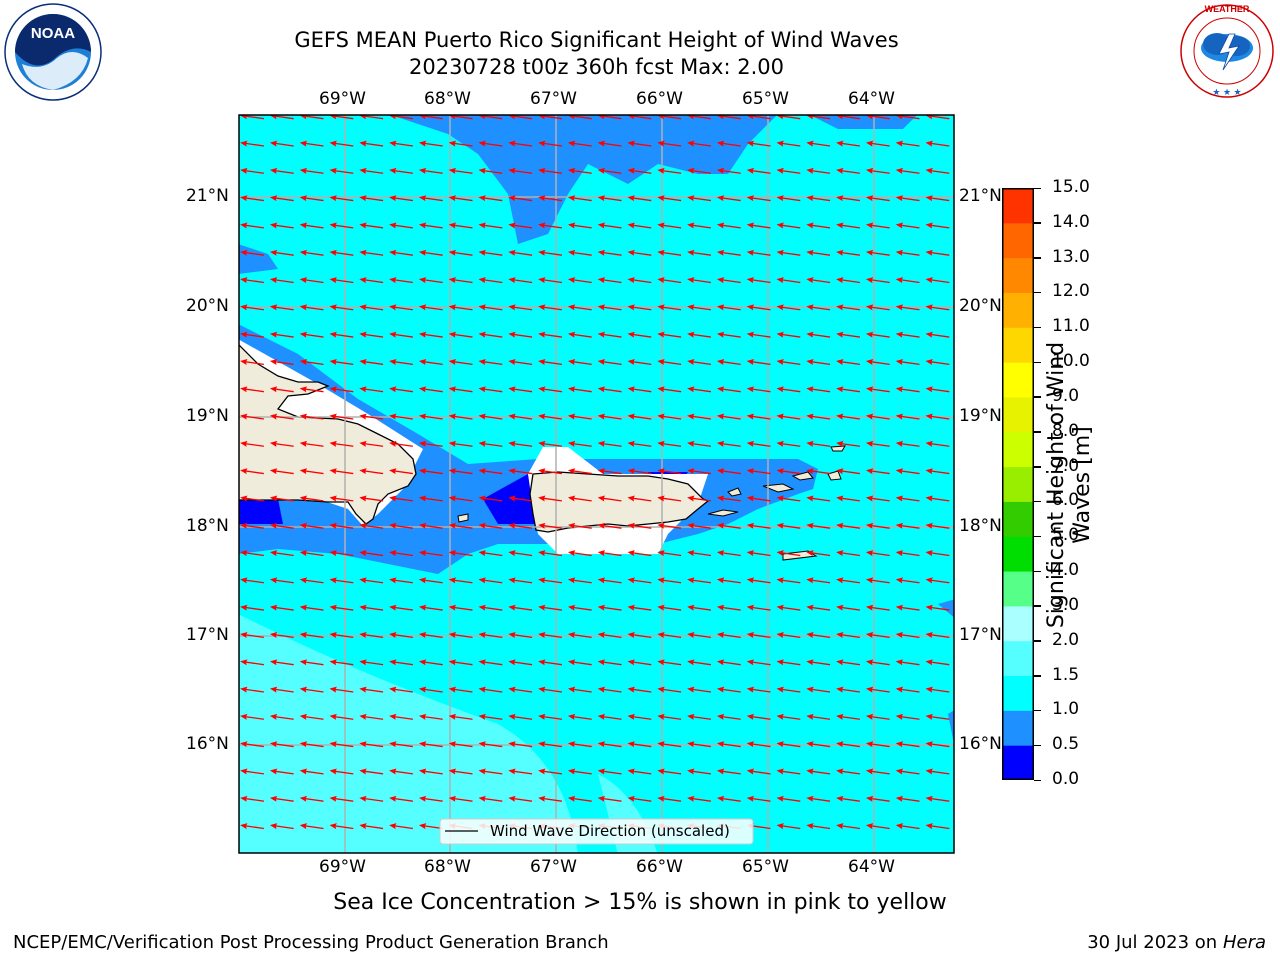 This screenshot has height=960, width=1280. What do you see at coordinates (53, 52) in the screenshot?
I see `noaa-logo: NOAA` at bounding box center [53, 52].